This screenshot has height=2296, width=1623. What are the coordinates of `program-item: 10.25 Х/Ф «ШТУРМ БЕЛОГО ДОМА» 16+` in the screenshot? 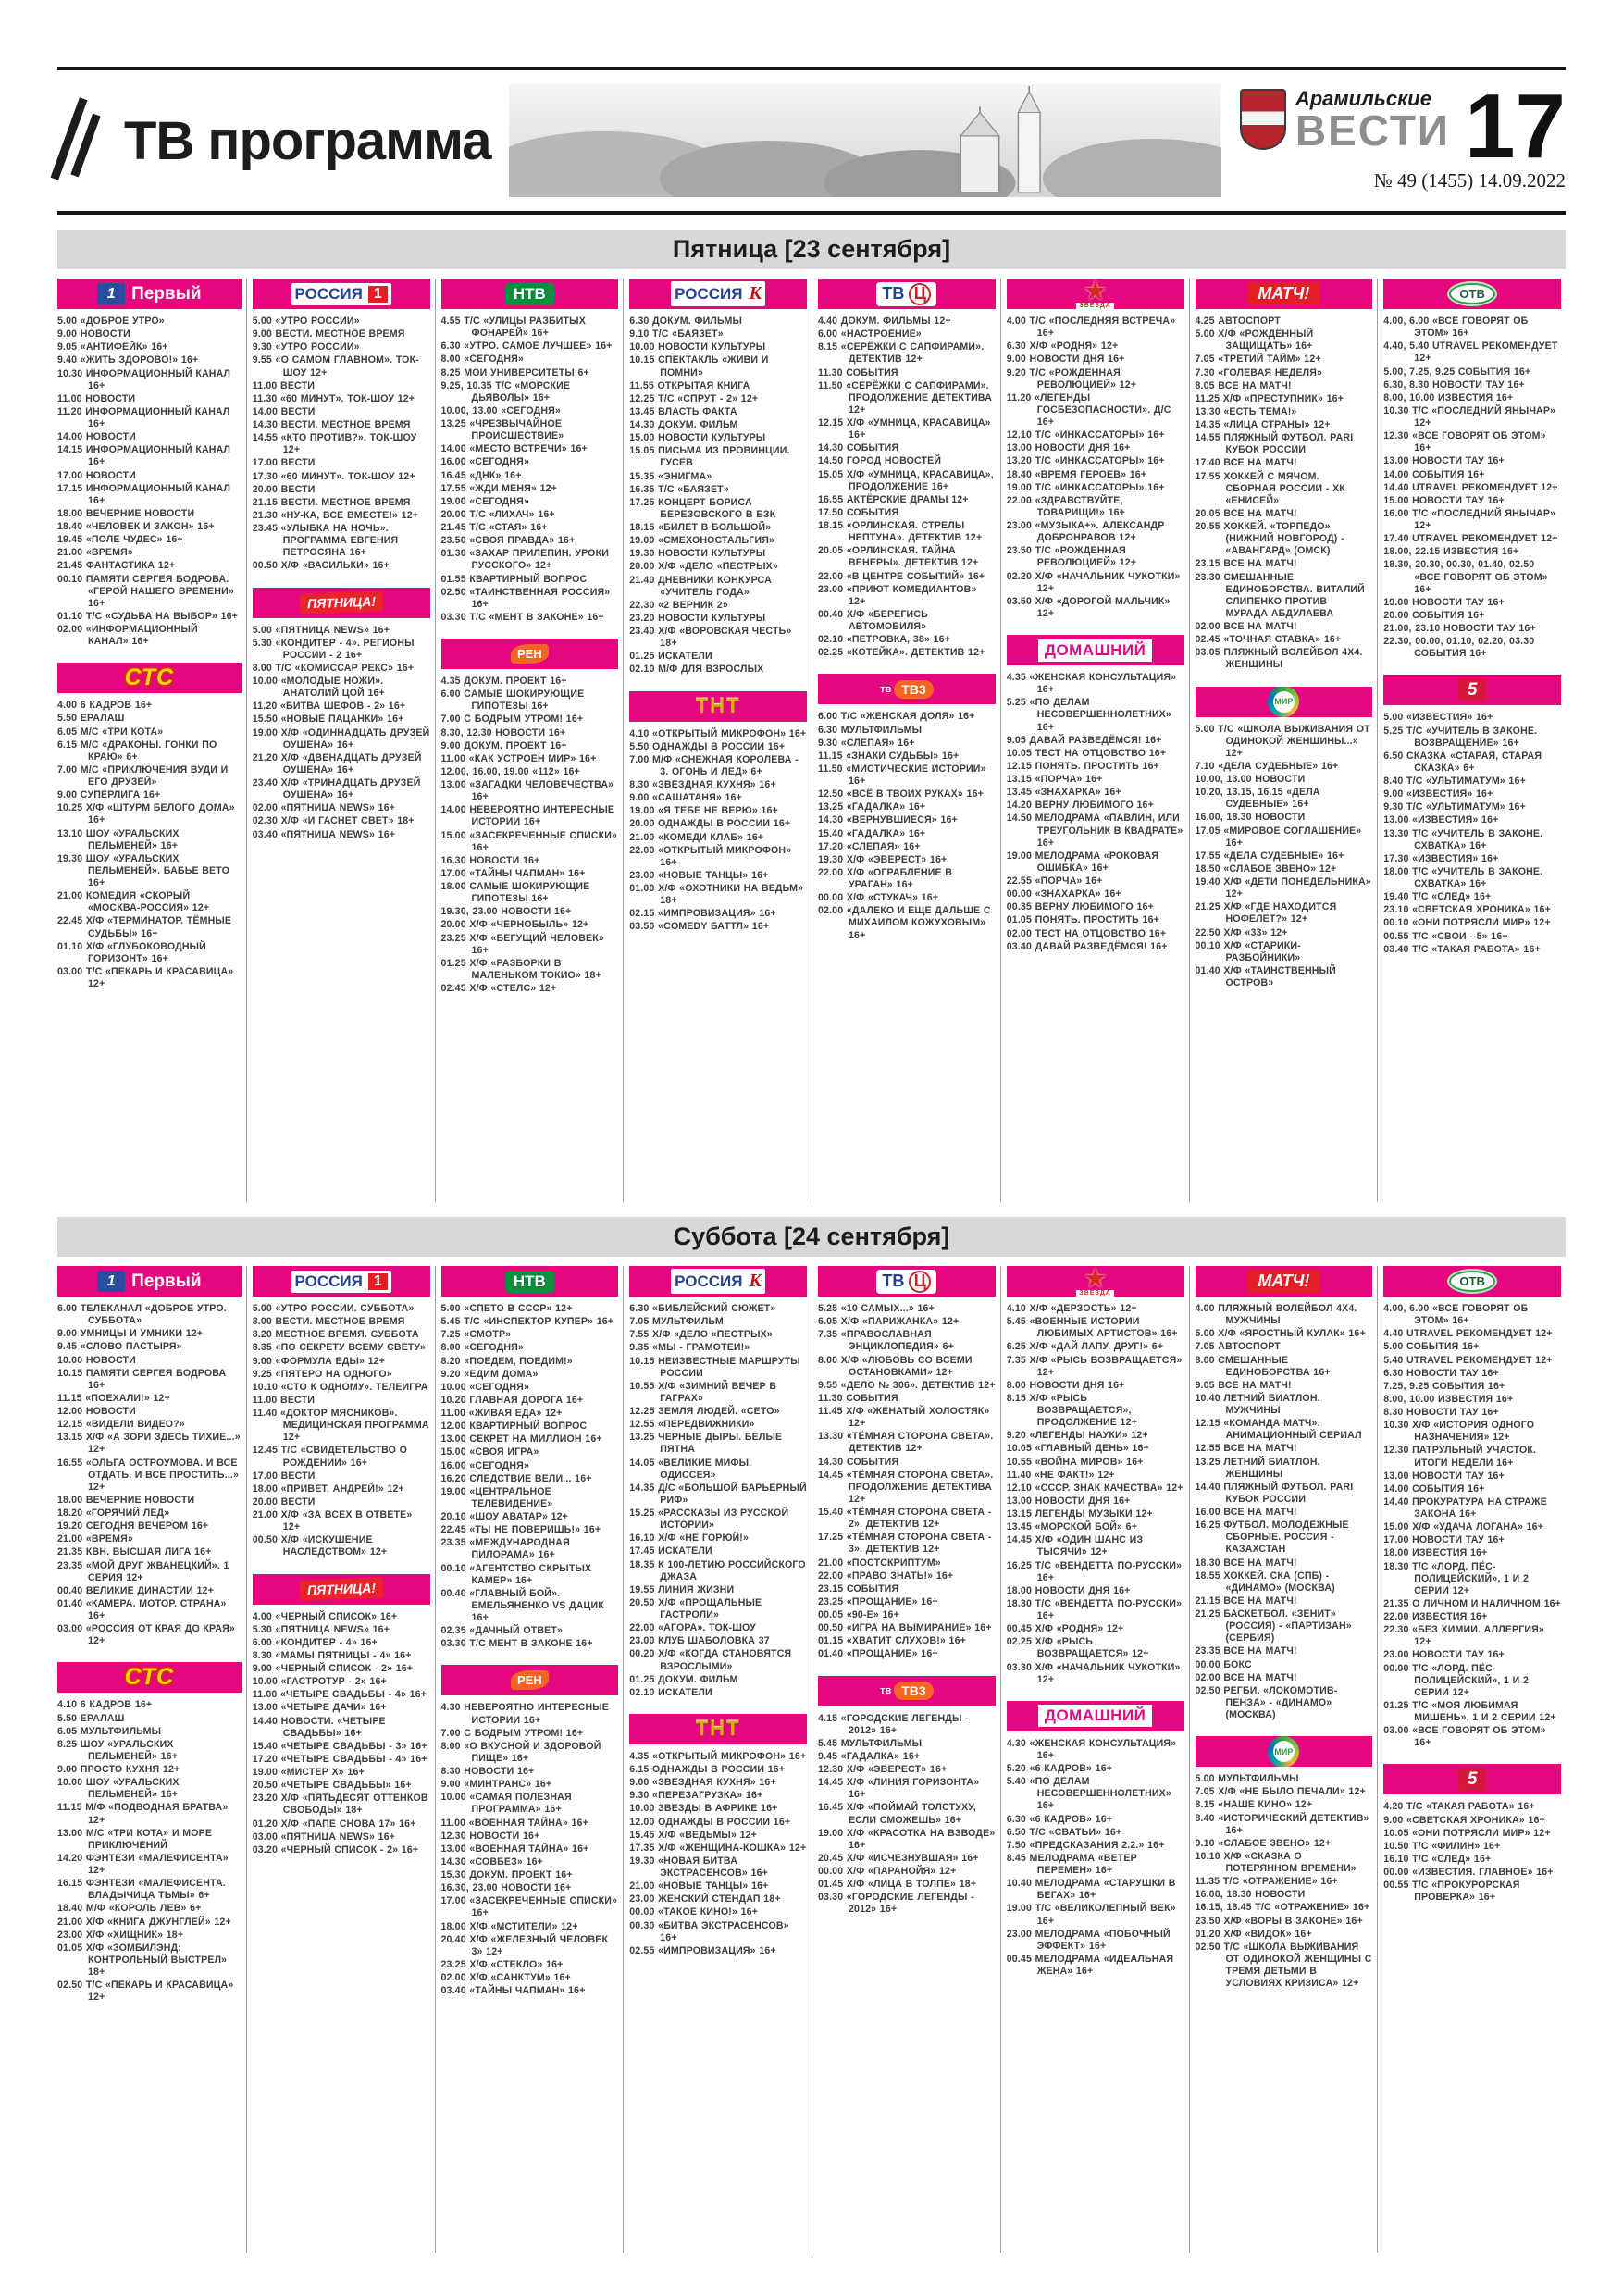 It's located at (146, 814).